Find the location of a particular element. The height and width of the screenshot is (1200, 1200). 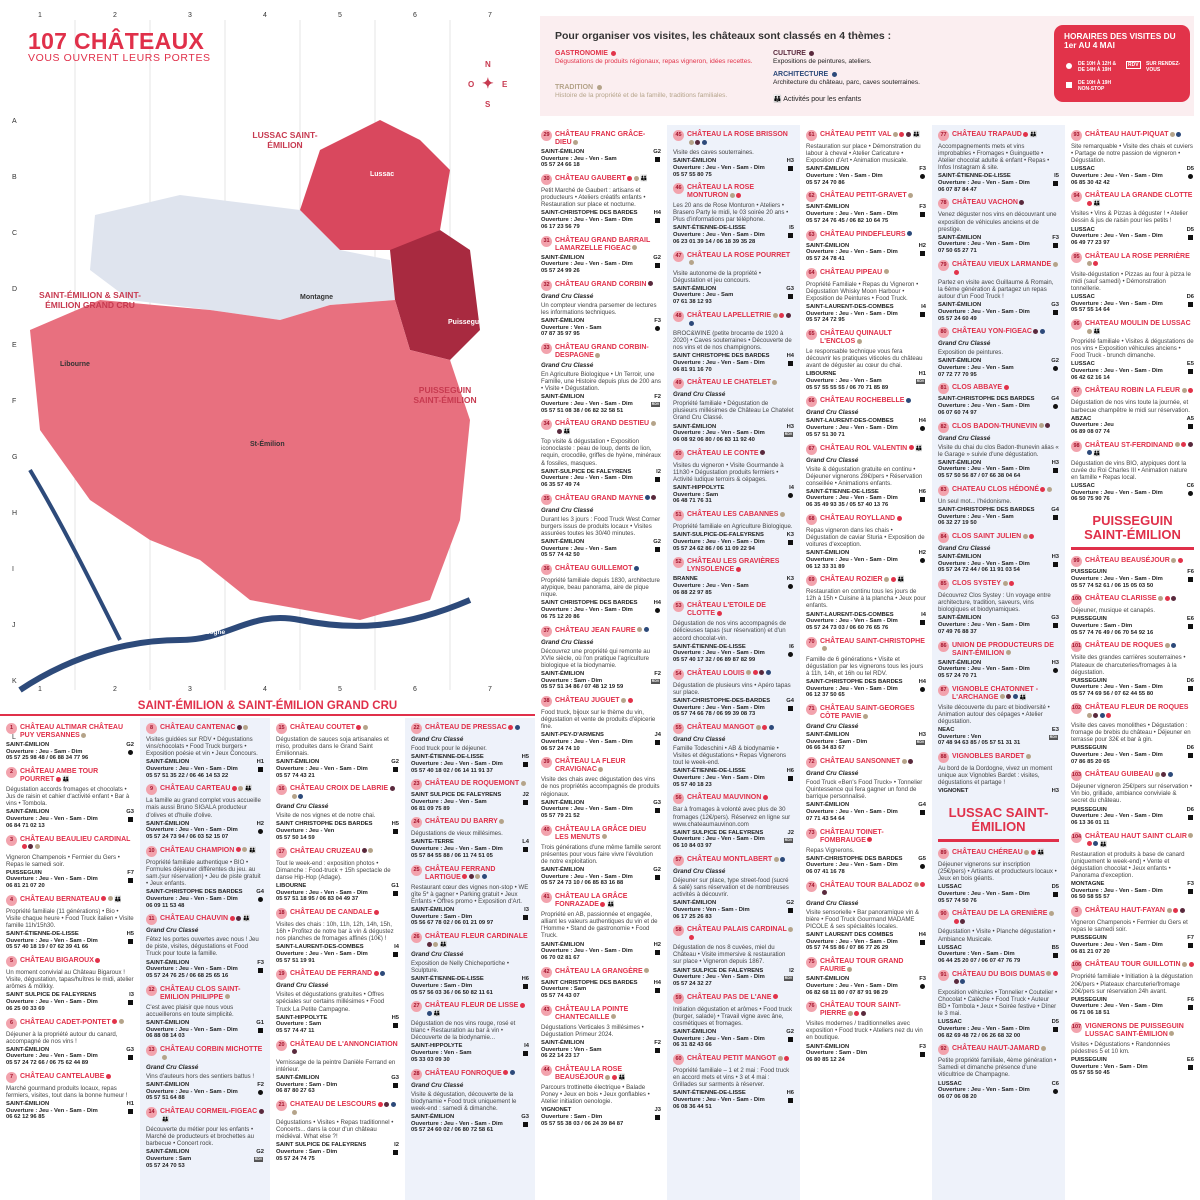

map-grid-ref: I2 is located at coordinates (791, 970).